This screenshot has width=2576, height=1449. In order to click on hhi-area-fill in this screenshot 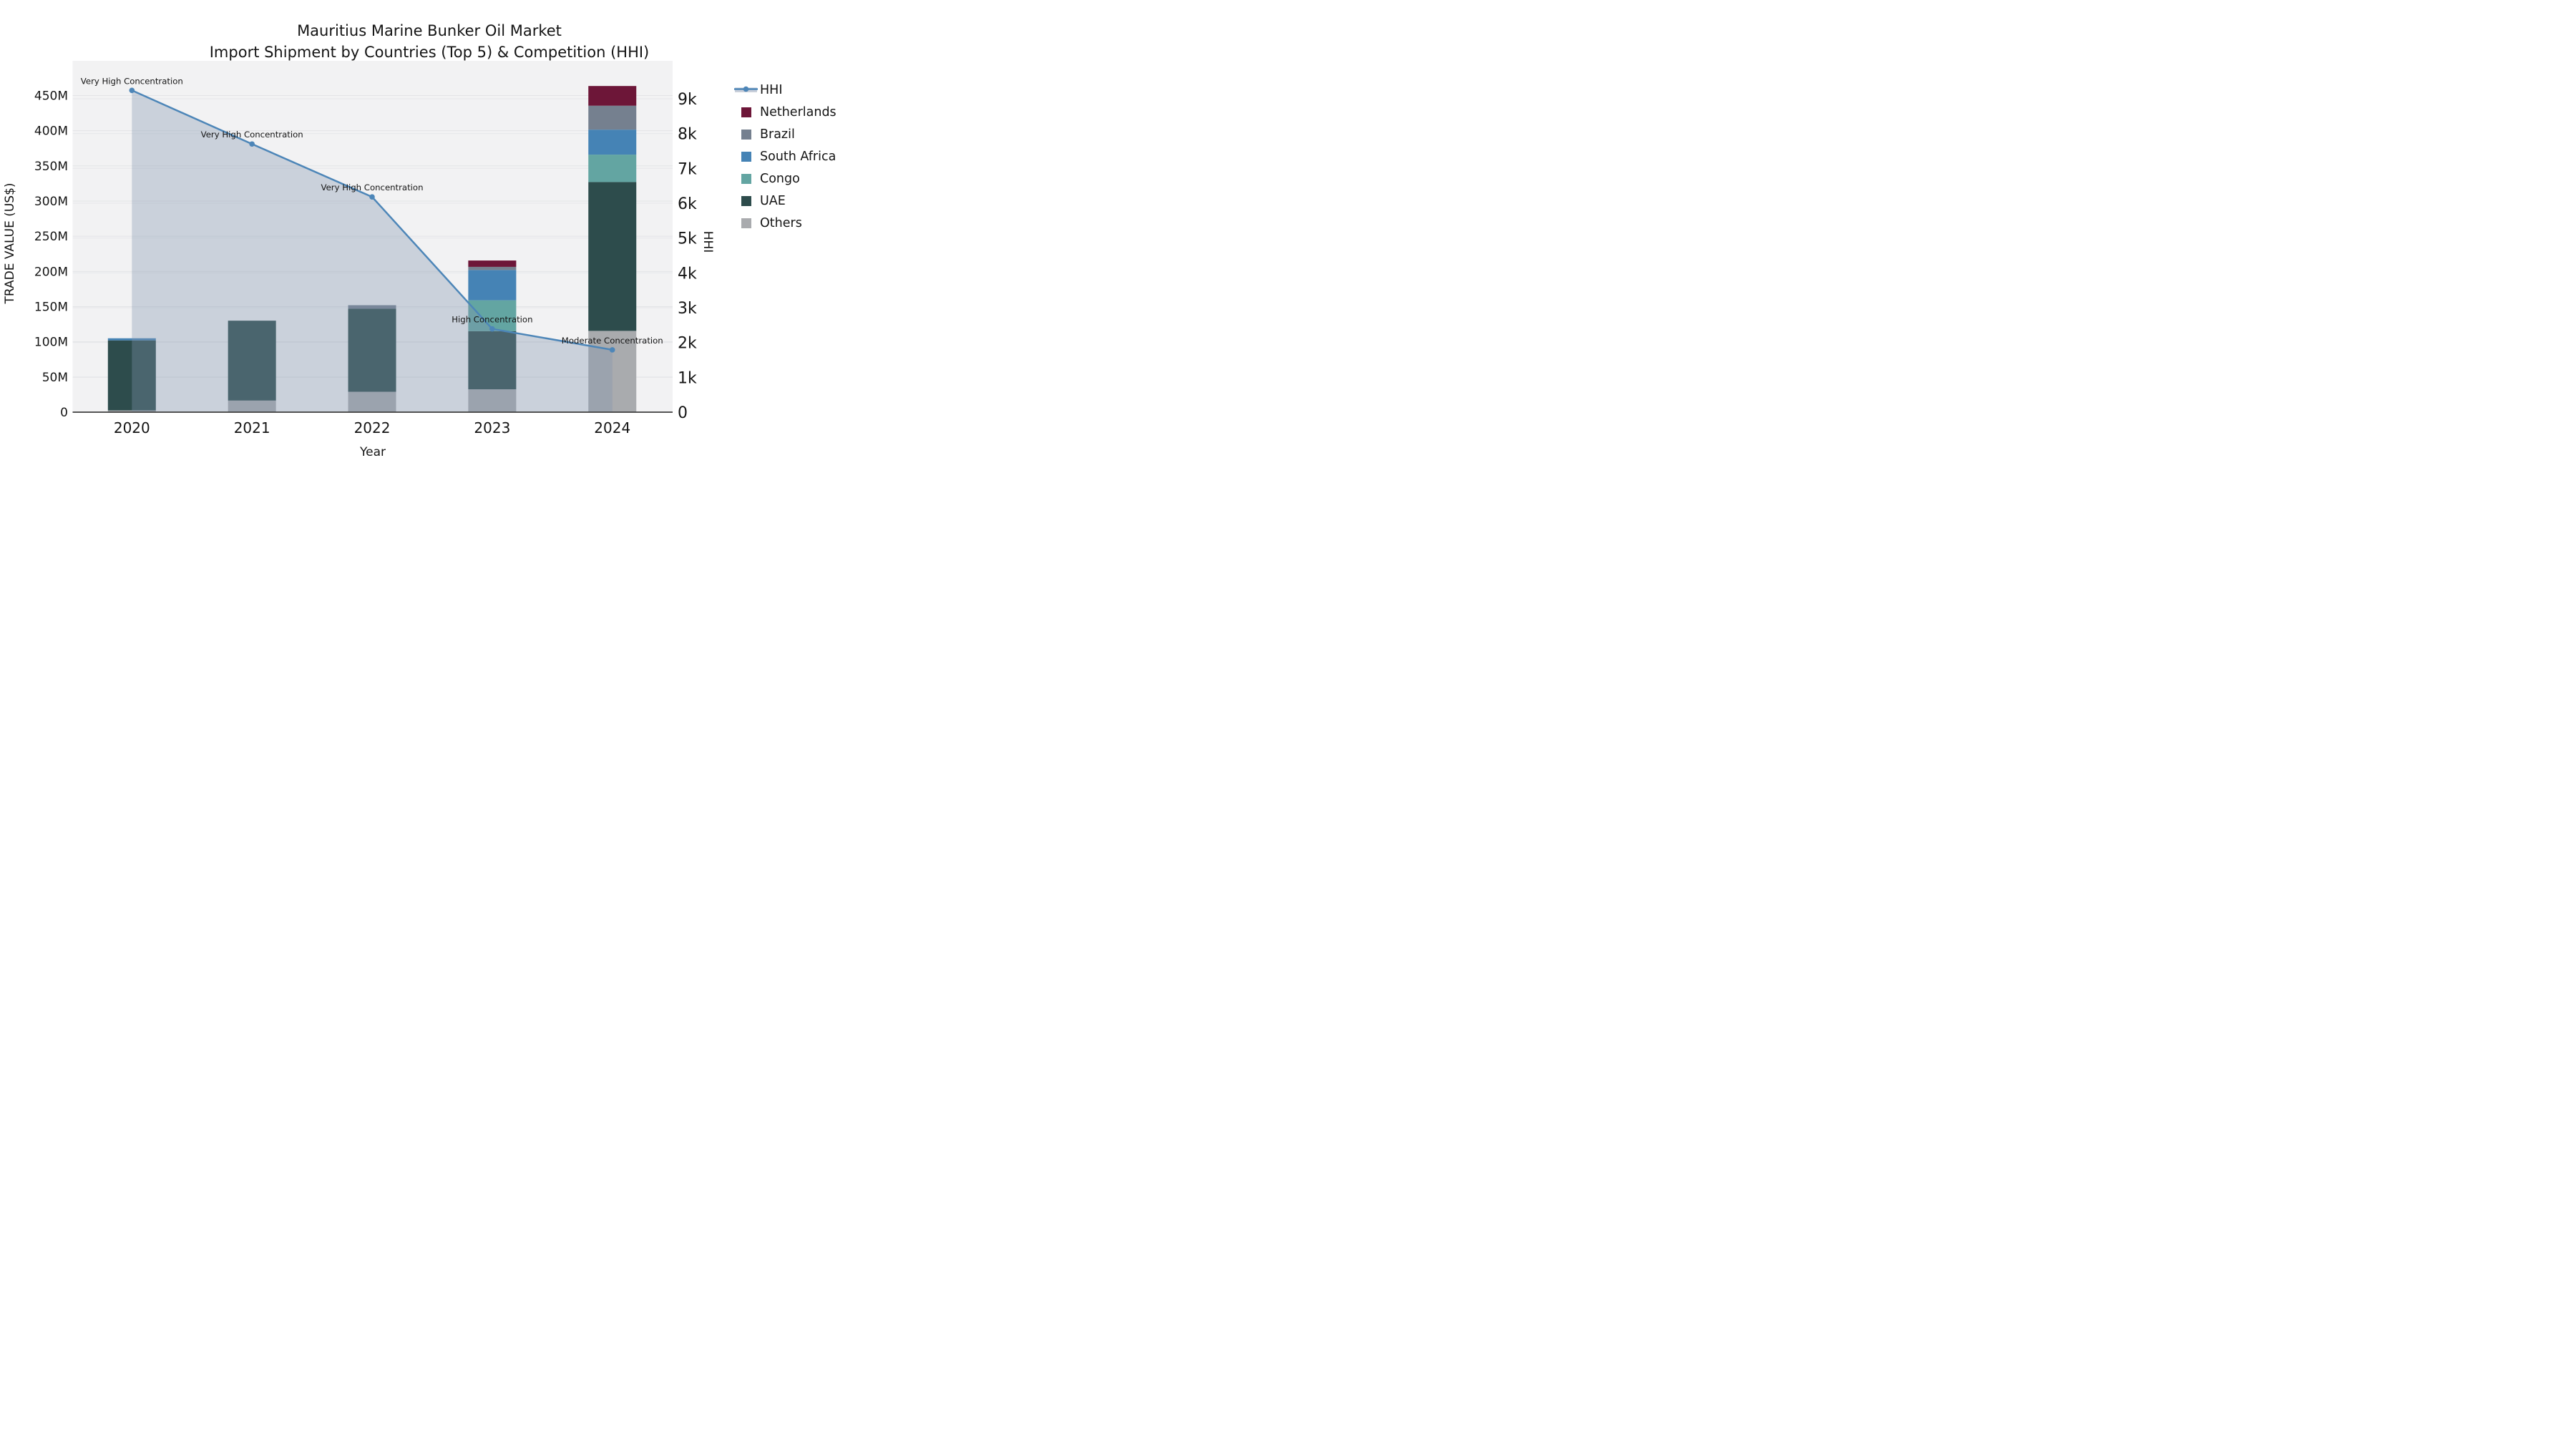, I will do `click(372, 251)`.